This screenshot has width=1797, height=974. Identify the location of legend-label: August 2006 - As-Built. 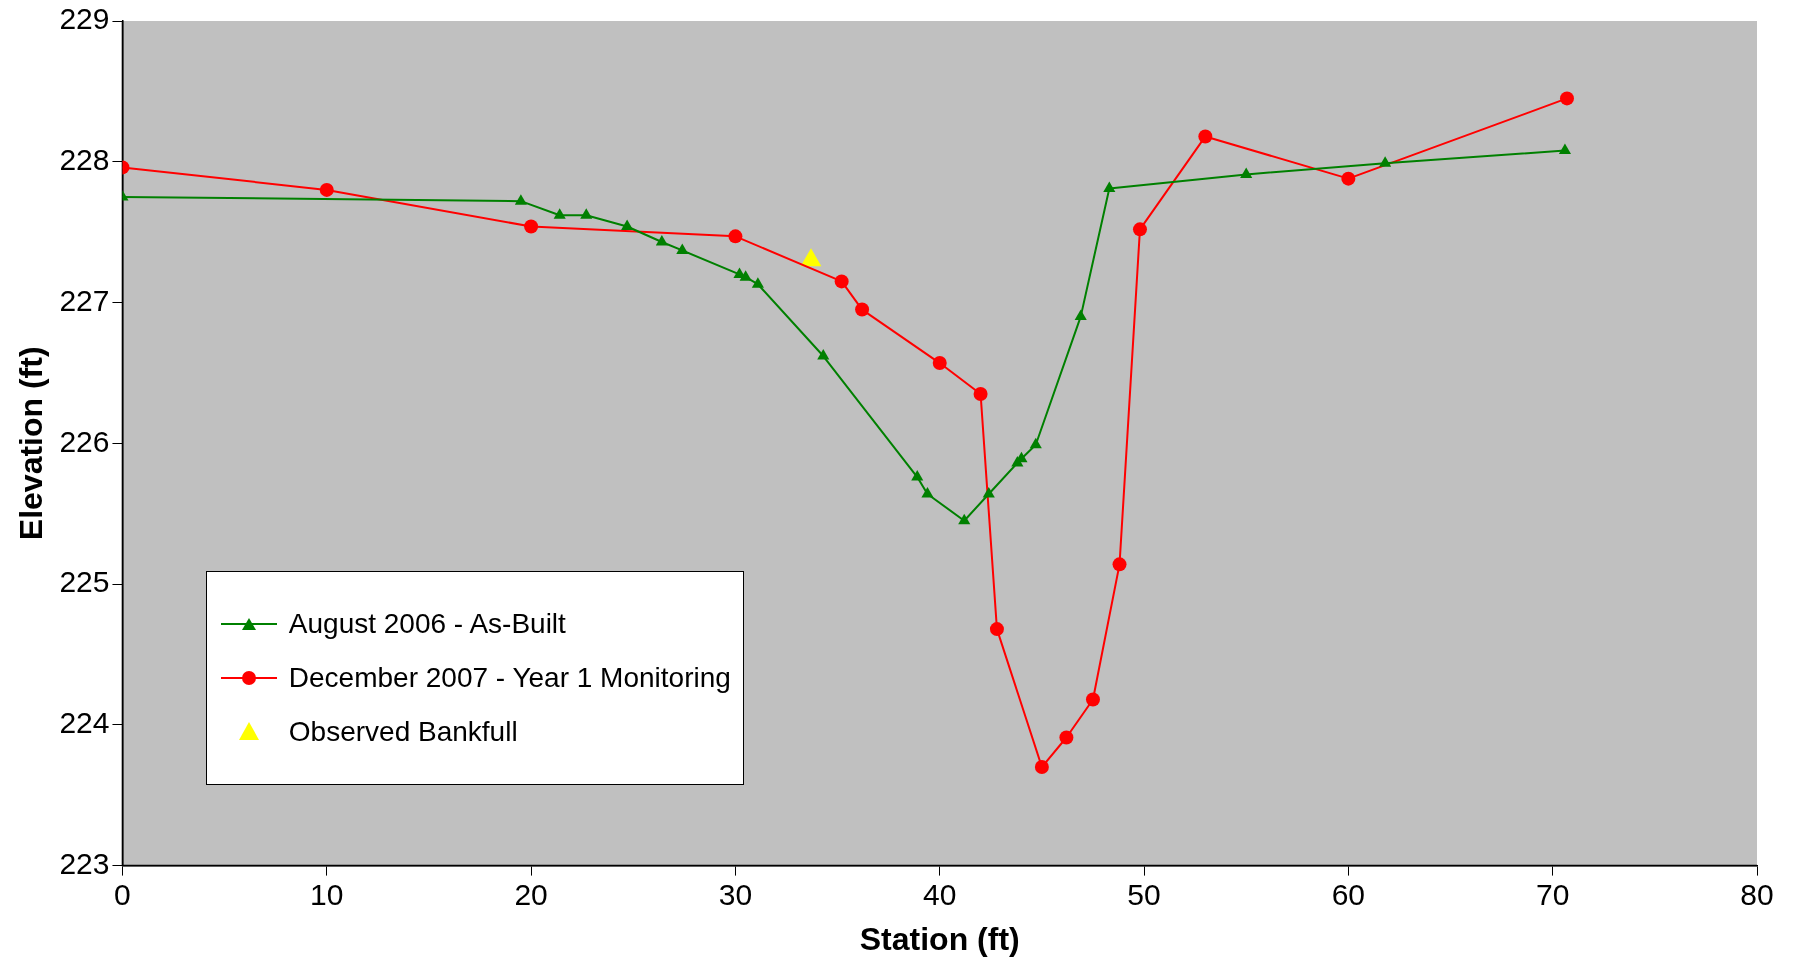
(427, 623).